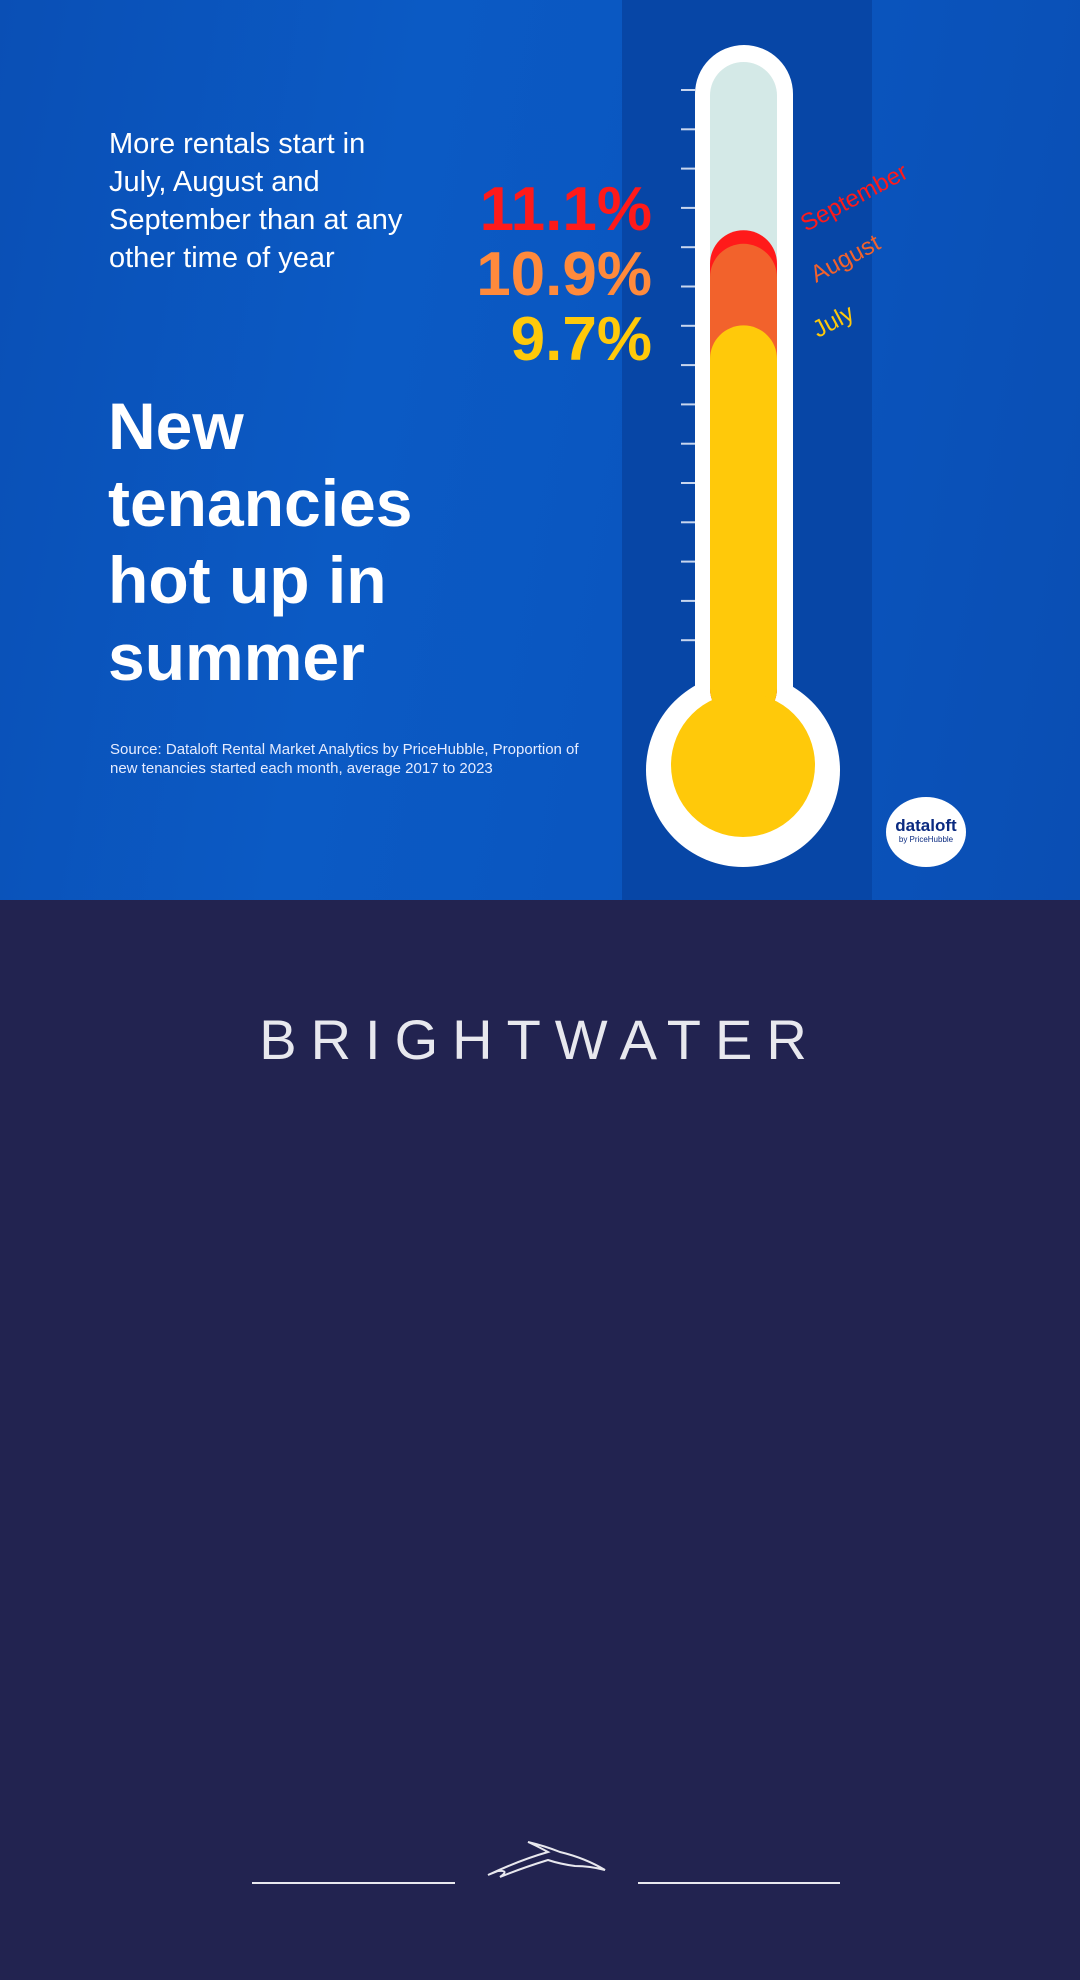 The image size is (1080, 1980). I want to click on month-label-august: August, so click(845, 258).